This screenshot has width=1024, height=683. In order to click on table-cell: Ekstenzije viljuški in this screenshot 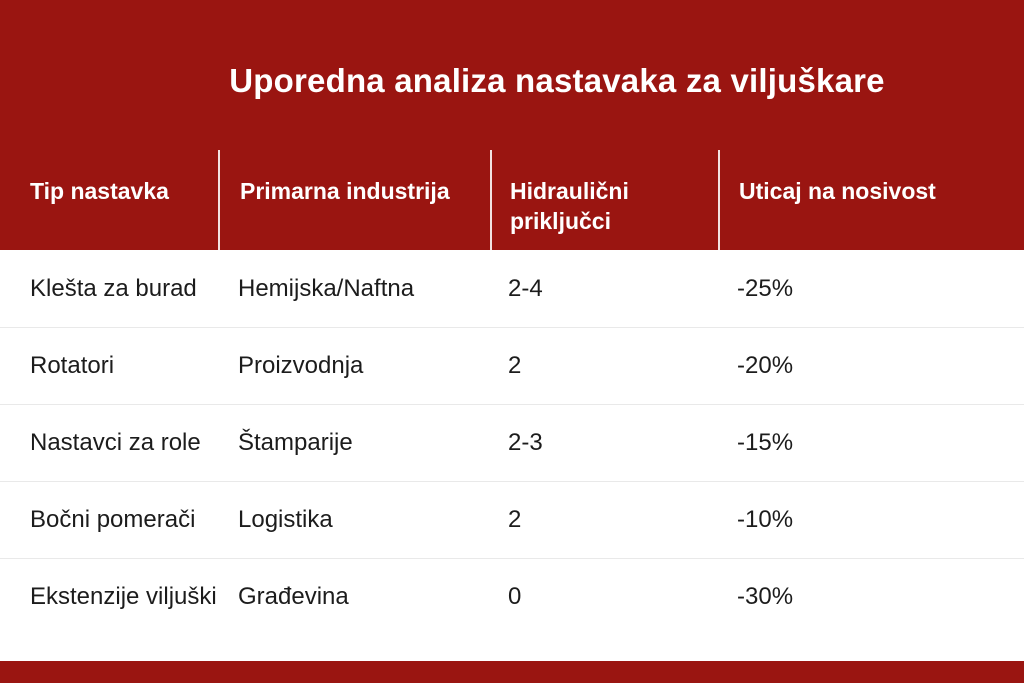, I will do `click(123, 596)`.